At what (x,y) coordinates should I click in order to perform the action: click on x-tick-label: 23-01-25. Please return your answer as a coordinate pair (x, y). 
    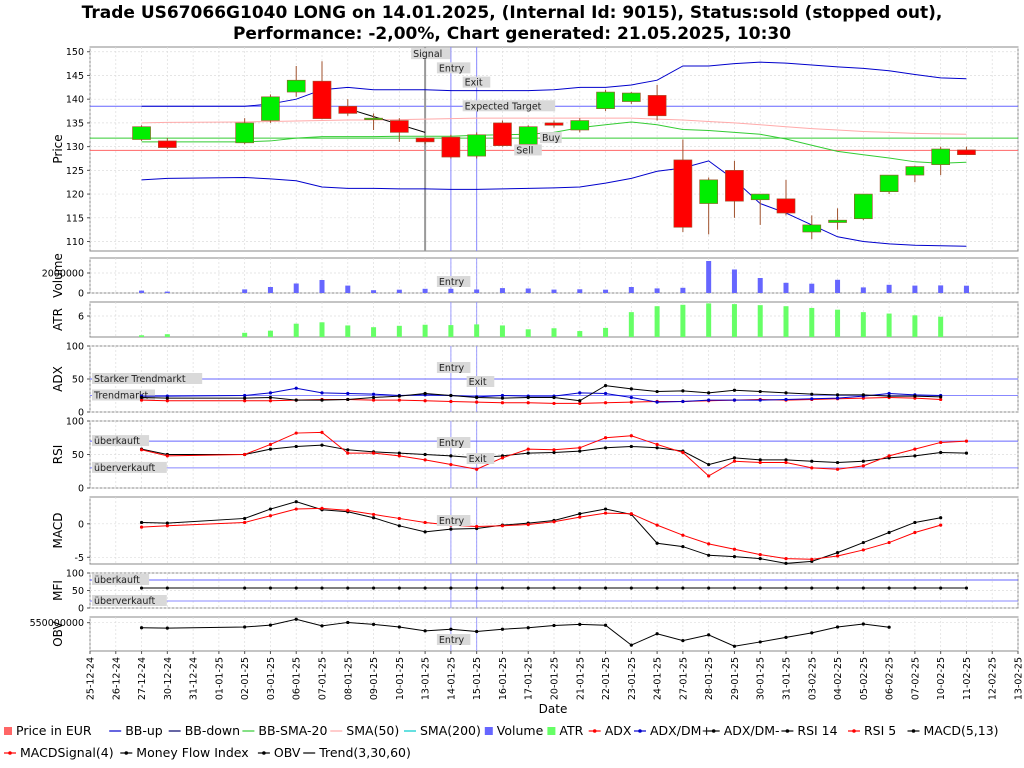
    Looking at the image, I should click on (632, 678).